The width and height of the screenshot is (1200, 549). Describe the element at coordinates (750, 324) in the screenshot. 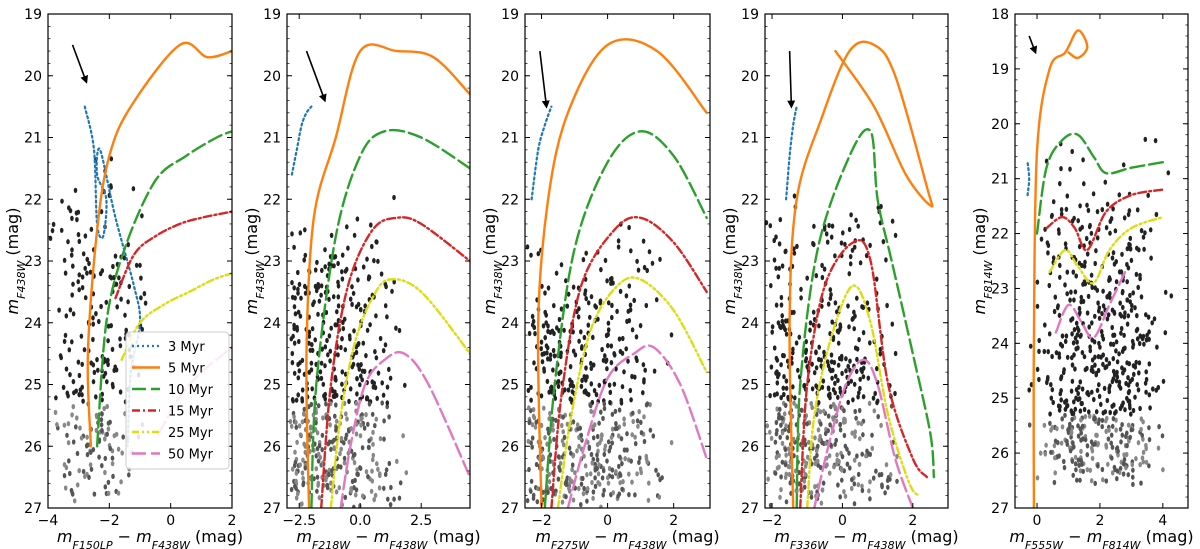

I see `y-tick-label: 24` at that location.